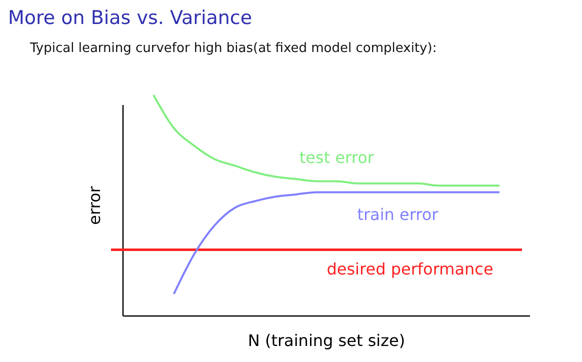 Image resolution: width=582 pixels, height=362 pixels. Describe the element at coordinates (130, 18) in the screenshot. I see `chart-title: More on Bias vs. Variance` at that location.